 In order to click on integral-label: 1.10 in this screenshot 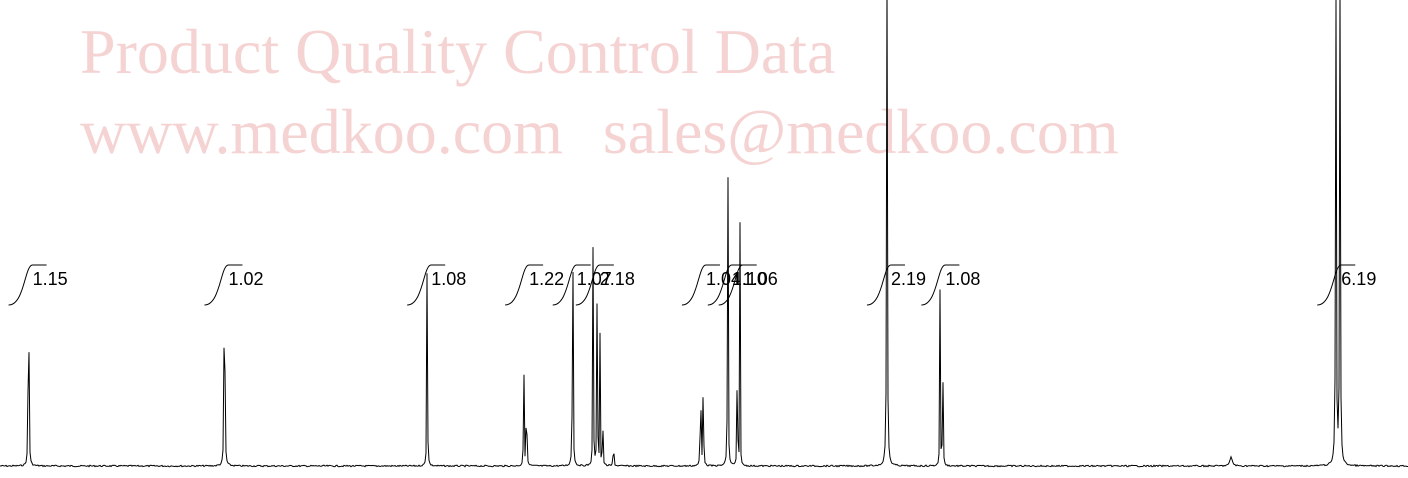, I will do `click(749, 279)`.